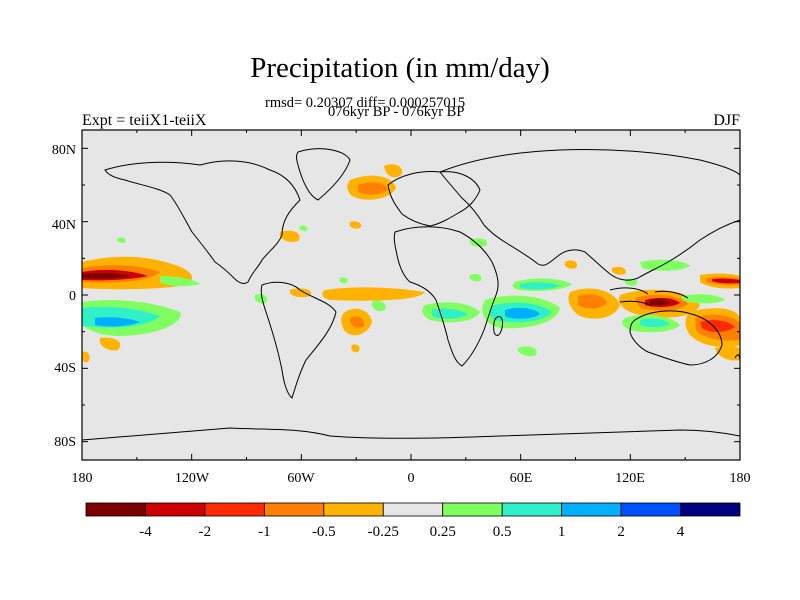 The height and width of the screenshot is (600, 800). What do you see at coordinates (323, 174) in the screenshot?
I see `greenland-coast` at bounding box center [323, 174].